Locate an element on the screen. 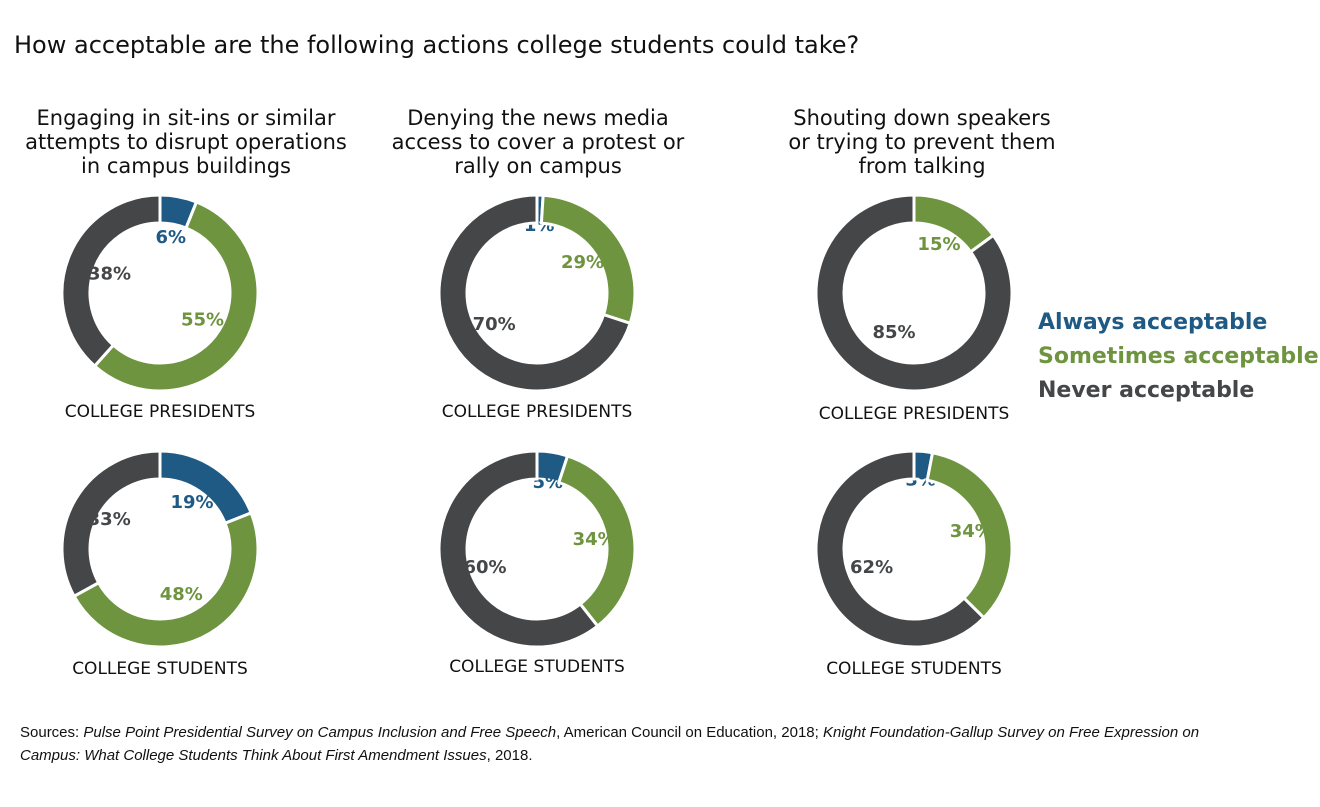  data-label-never: 38% is located at coordinates (109, 274).